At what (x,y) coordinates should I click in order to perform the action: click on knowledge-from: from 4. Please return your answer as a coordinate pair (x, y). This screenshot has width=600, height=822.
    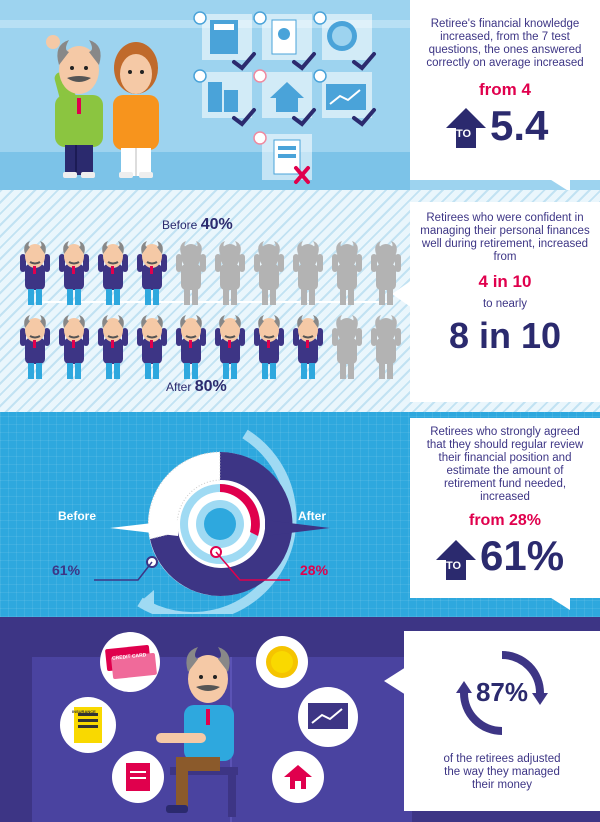
    Looking at the image, I should click on (505, 89).